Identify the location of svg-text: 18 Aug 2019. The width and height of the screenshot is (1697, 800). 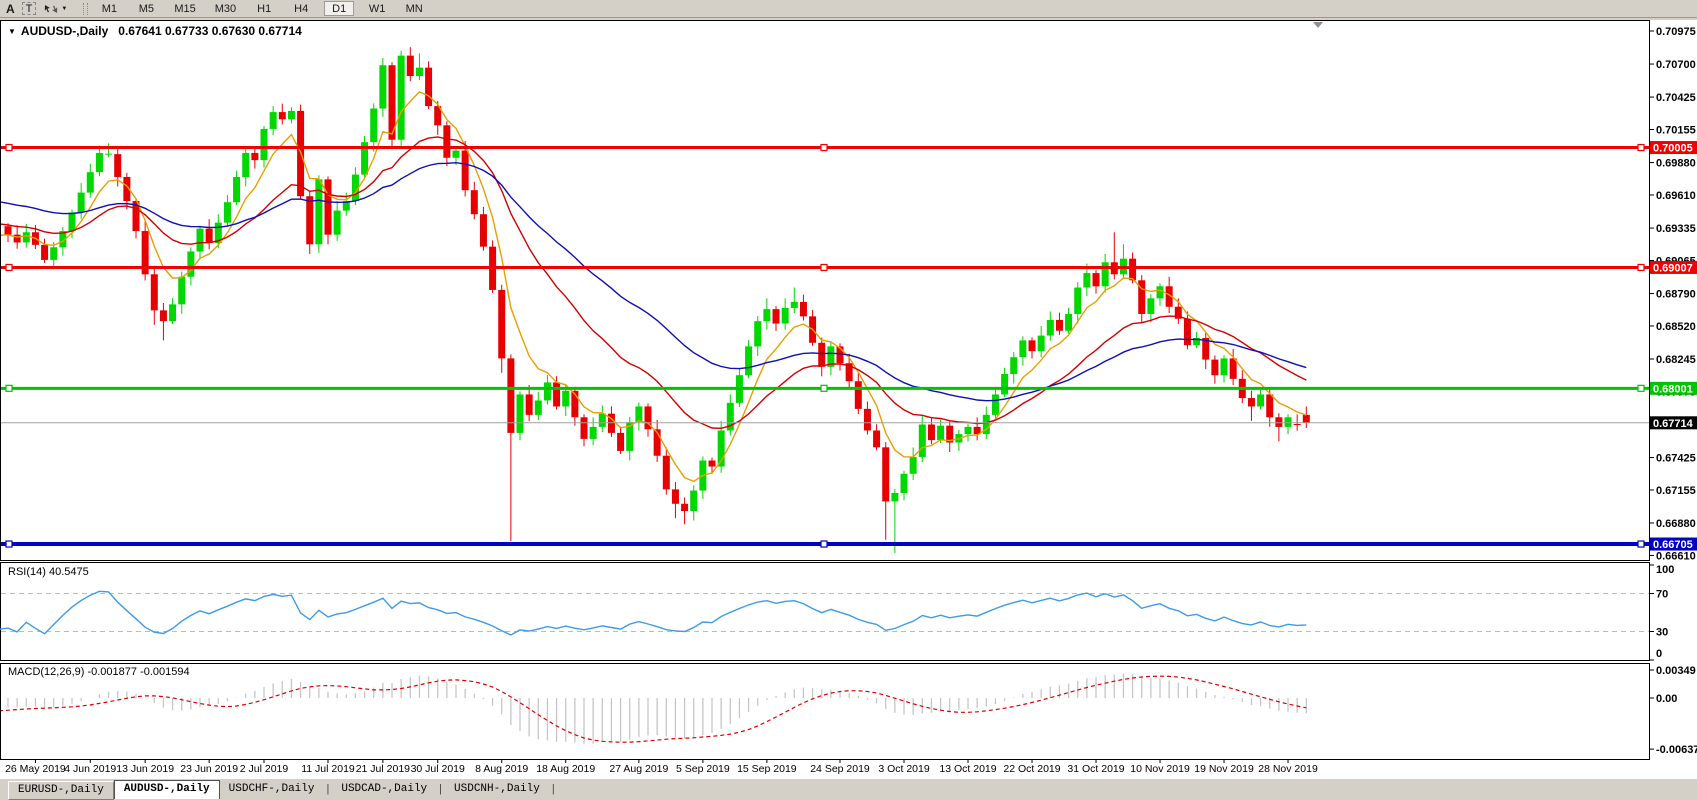
(565, 769).